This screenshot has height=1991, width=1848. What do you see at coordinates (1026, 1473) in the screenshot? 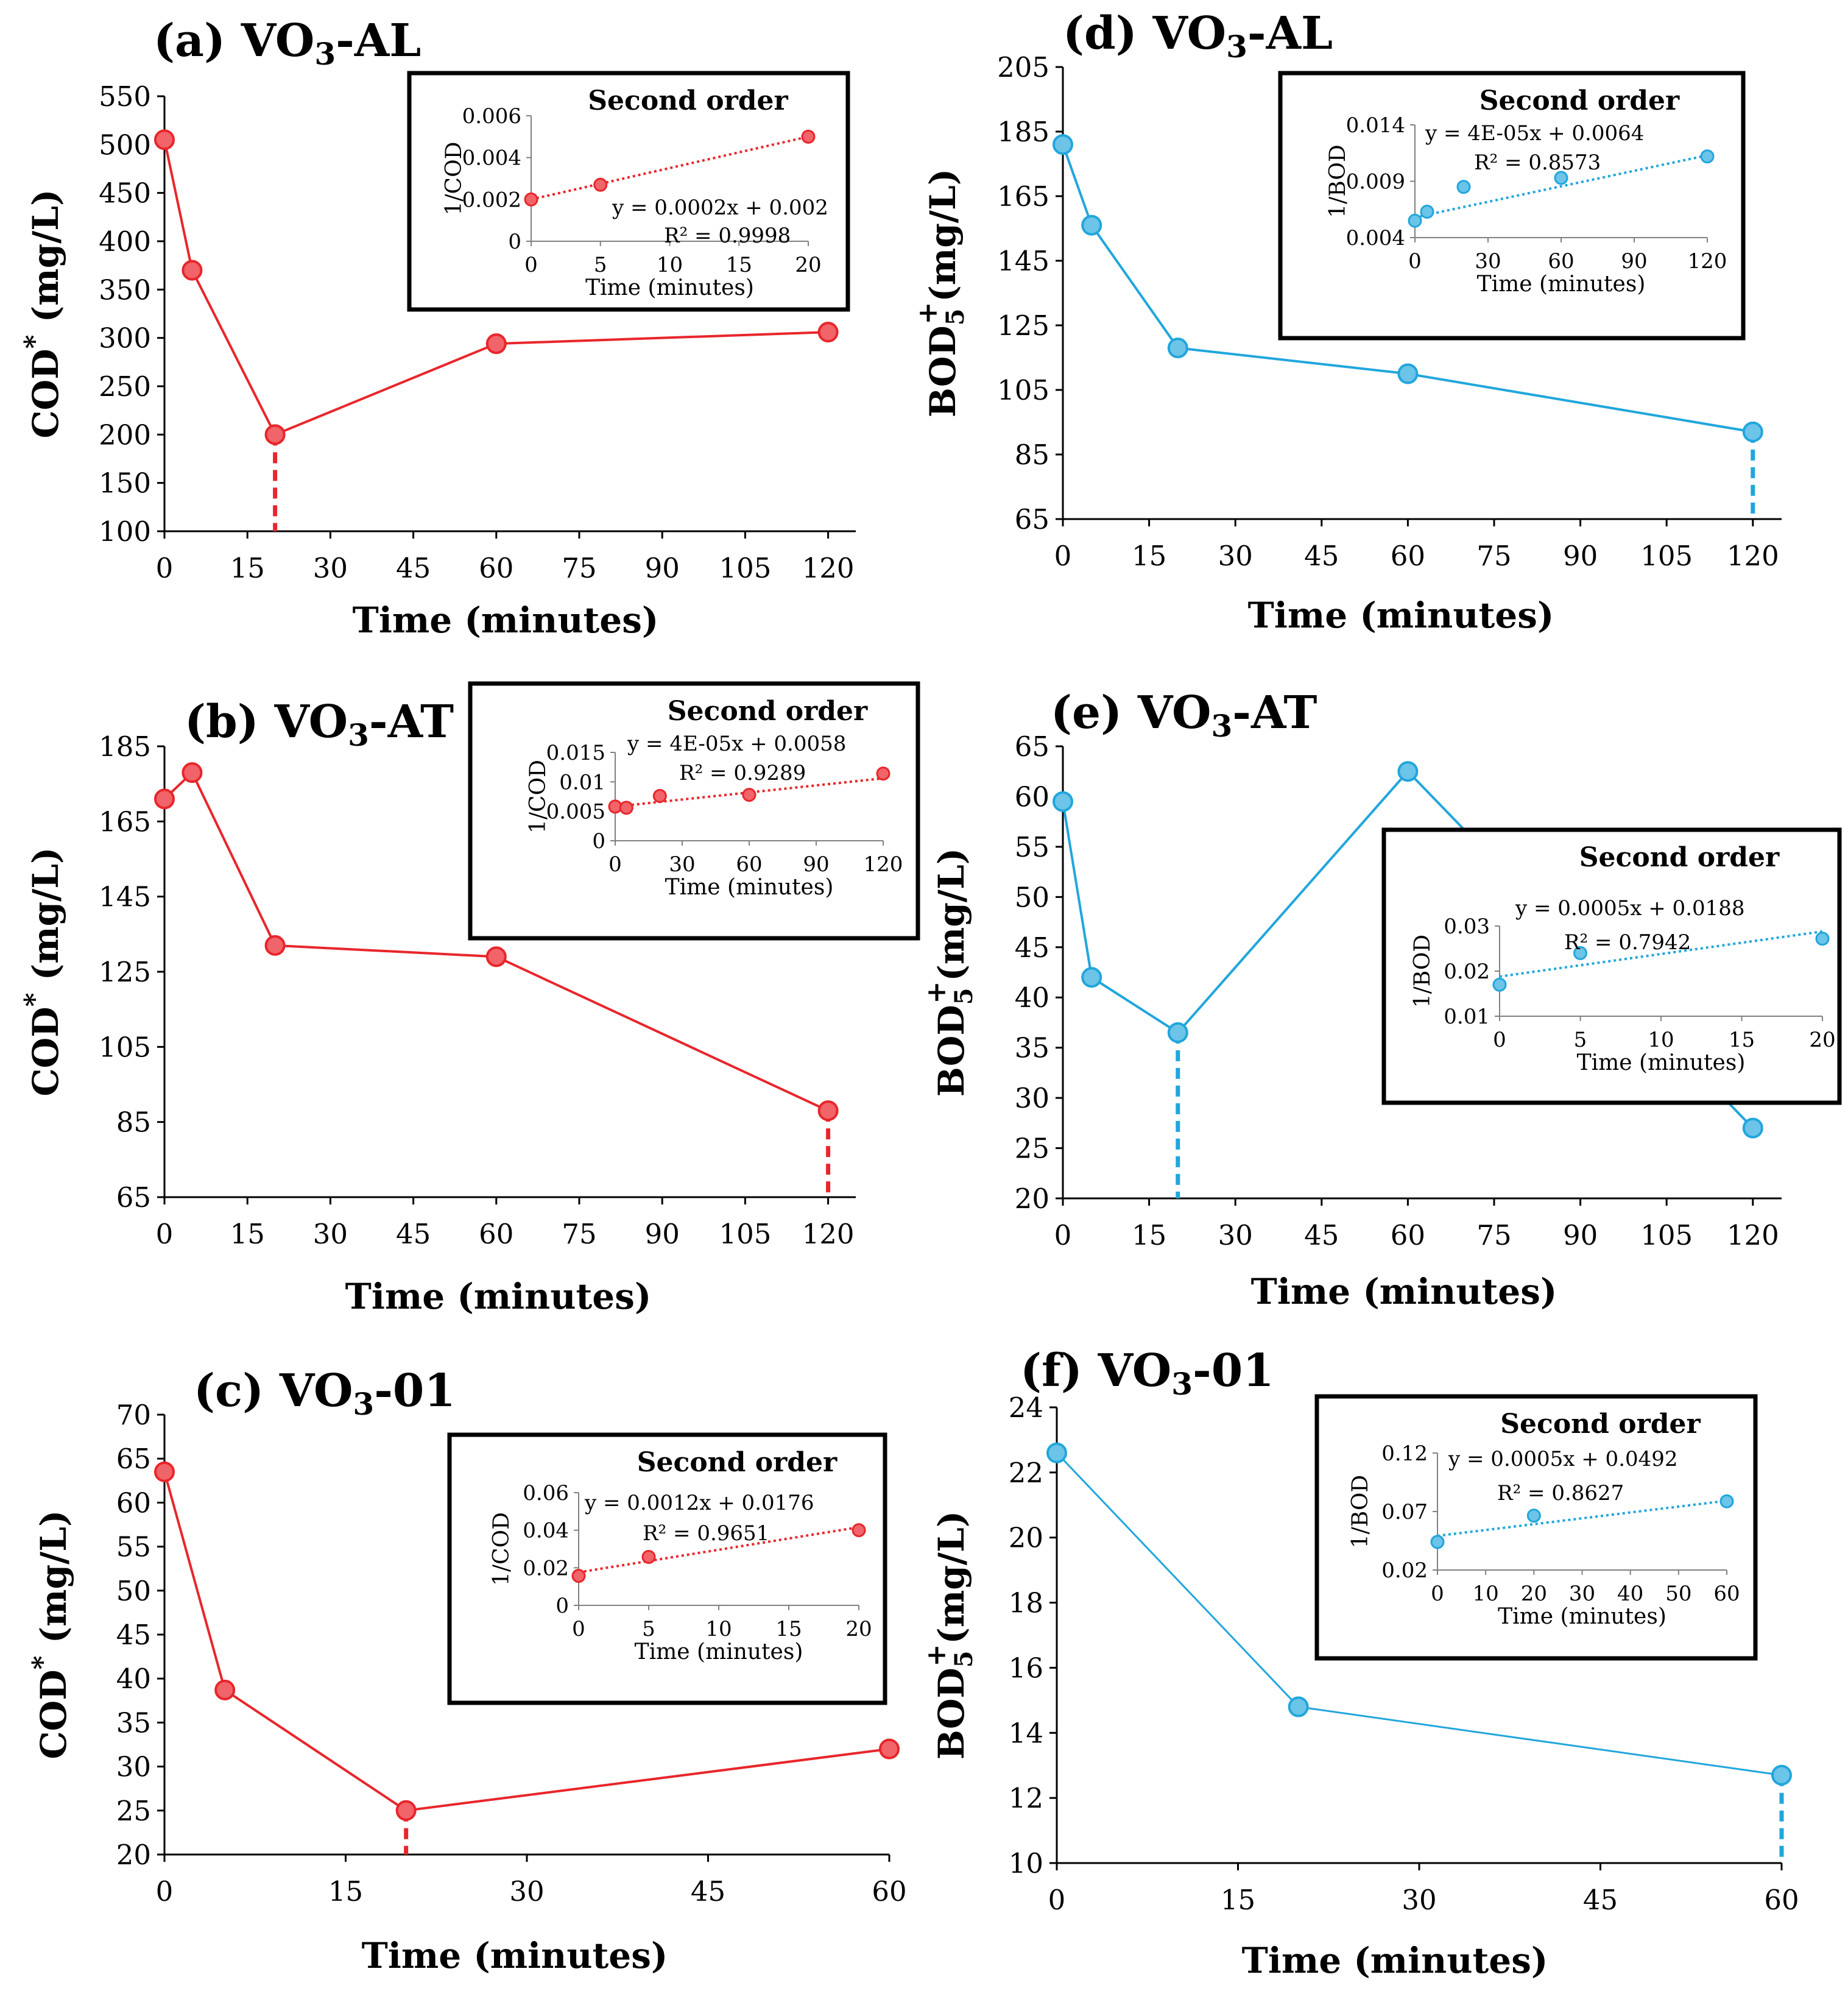
I see `y-tick-label: 22` at bounding box center [1026, 1473].